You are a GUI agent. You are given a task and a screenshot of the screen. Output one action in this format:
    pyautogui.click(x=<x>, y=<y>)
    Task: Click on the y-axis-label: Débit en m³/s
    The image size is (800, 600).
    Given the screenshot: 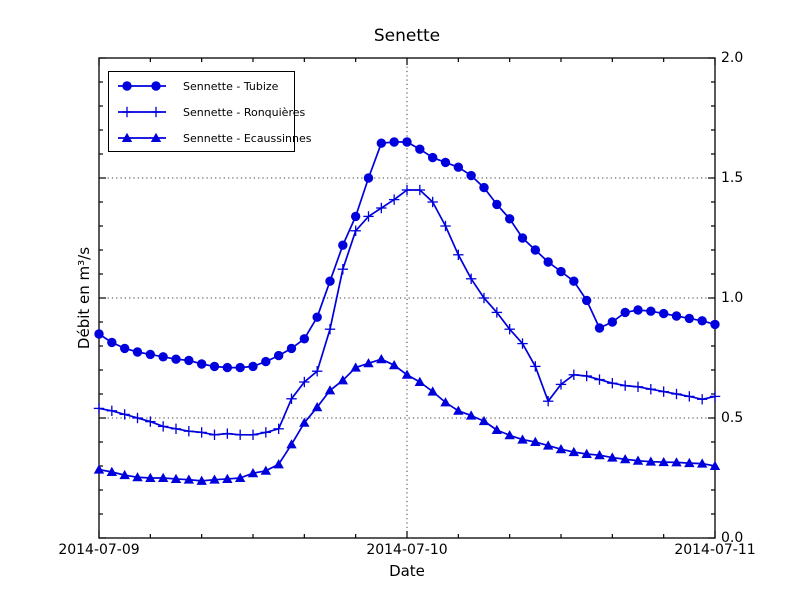 What is the action you would take?
    pyautogui.click(x=84, y=298)
    